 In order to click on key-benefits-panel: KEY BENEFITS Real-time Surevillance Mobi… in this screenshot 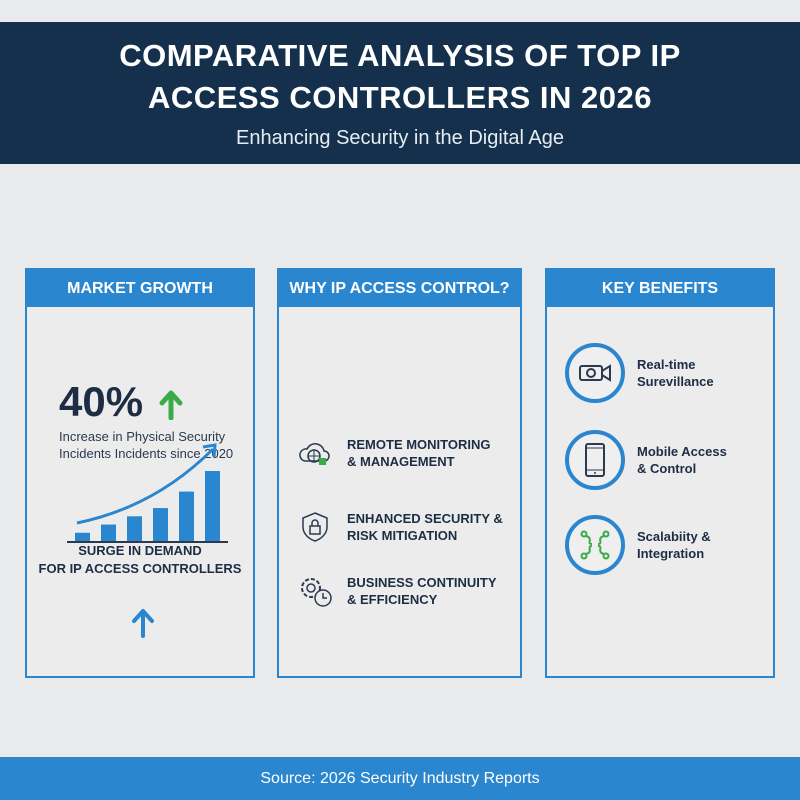, I will do `click(660, 473)`.